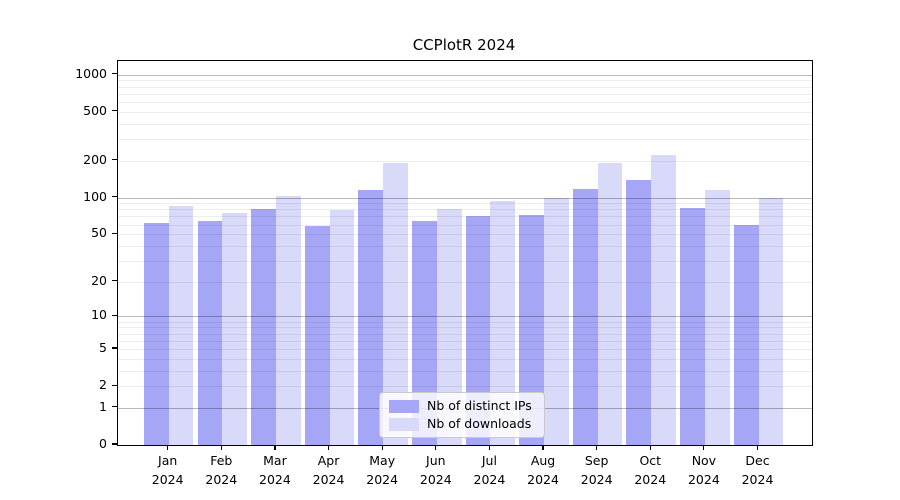  I want to click on y-tick-label-1: 1, so click(103, 406).